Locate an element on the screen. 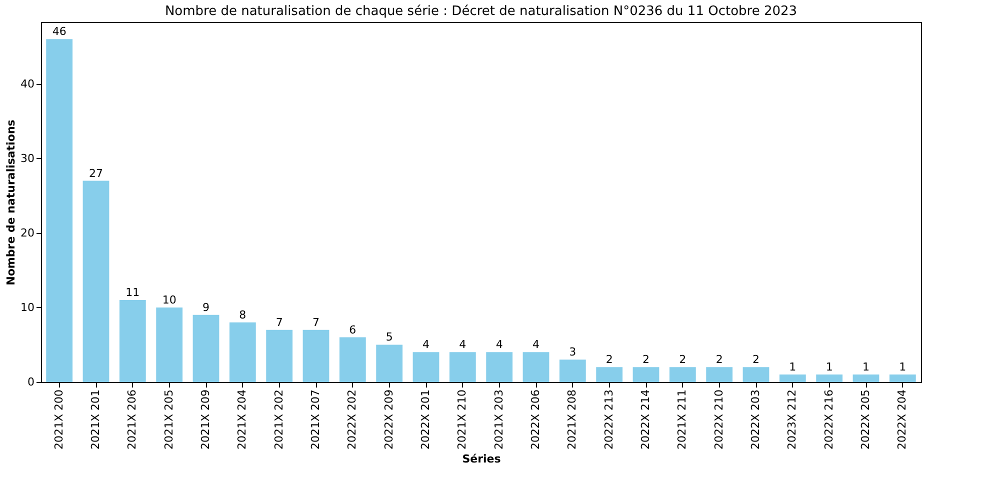 This screenshot has height=487, width=984. y-axis-title: Nombre de naturalisations is located at coordinates (11, 202).